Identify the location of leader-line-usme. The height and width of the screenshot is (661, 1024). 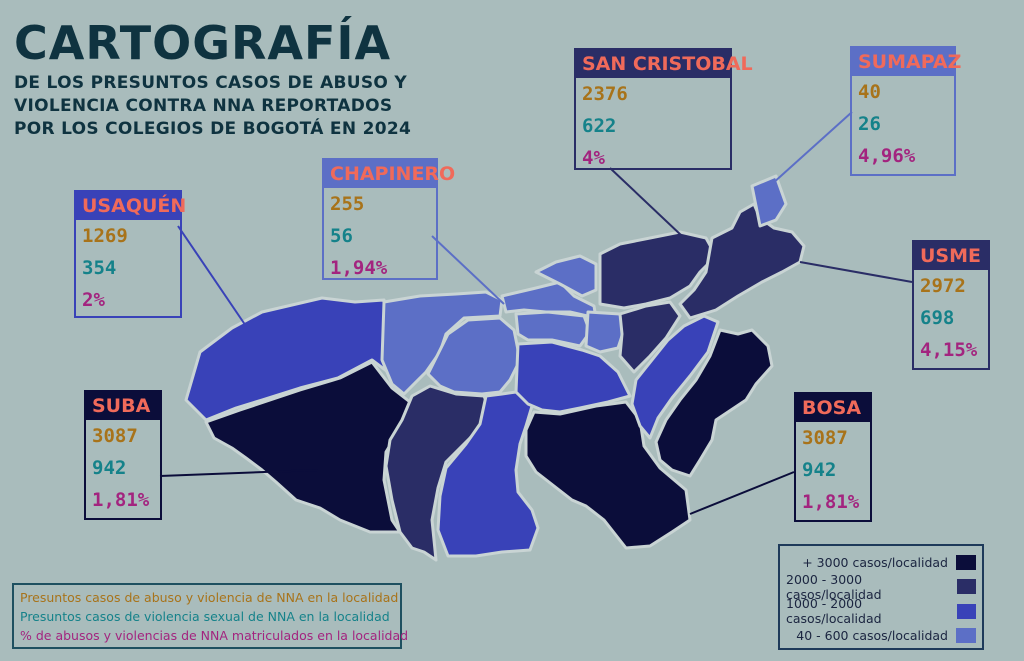
(856, 272).